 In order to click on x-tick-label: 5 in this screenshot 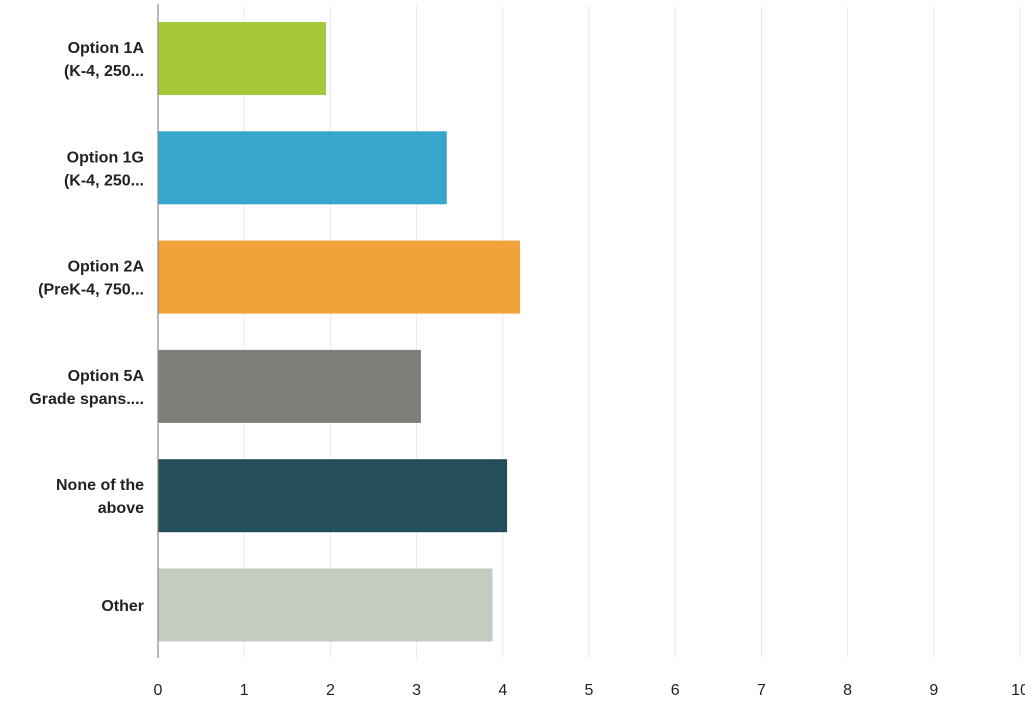, I will do `click(589, 690)`.